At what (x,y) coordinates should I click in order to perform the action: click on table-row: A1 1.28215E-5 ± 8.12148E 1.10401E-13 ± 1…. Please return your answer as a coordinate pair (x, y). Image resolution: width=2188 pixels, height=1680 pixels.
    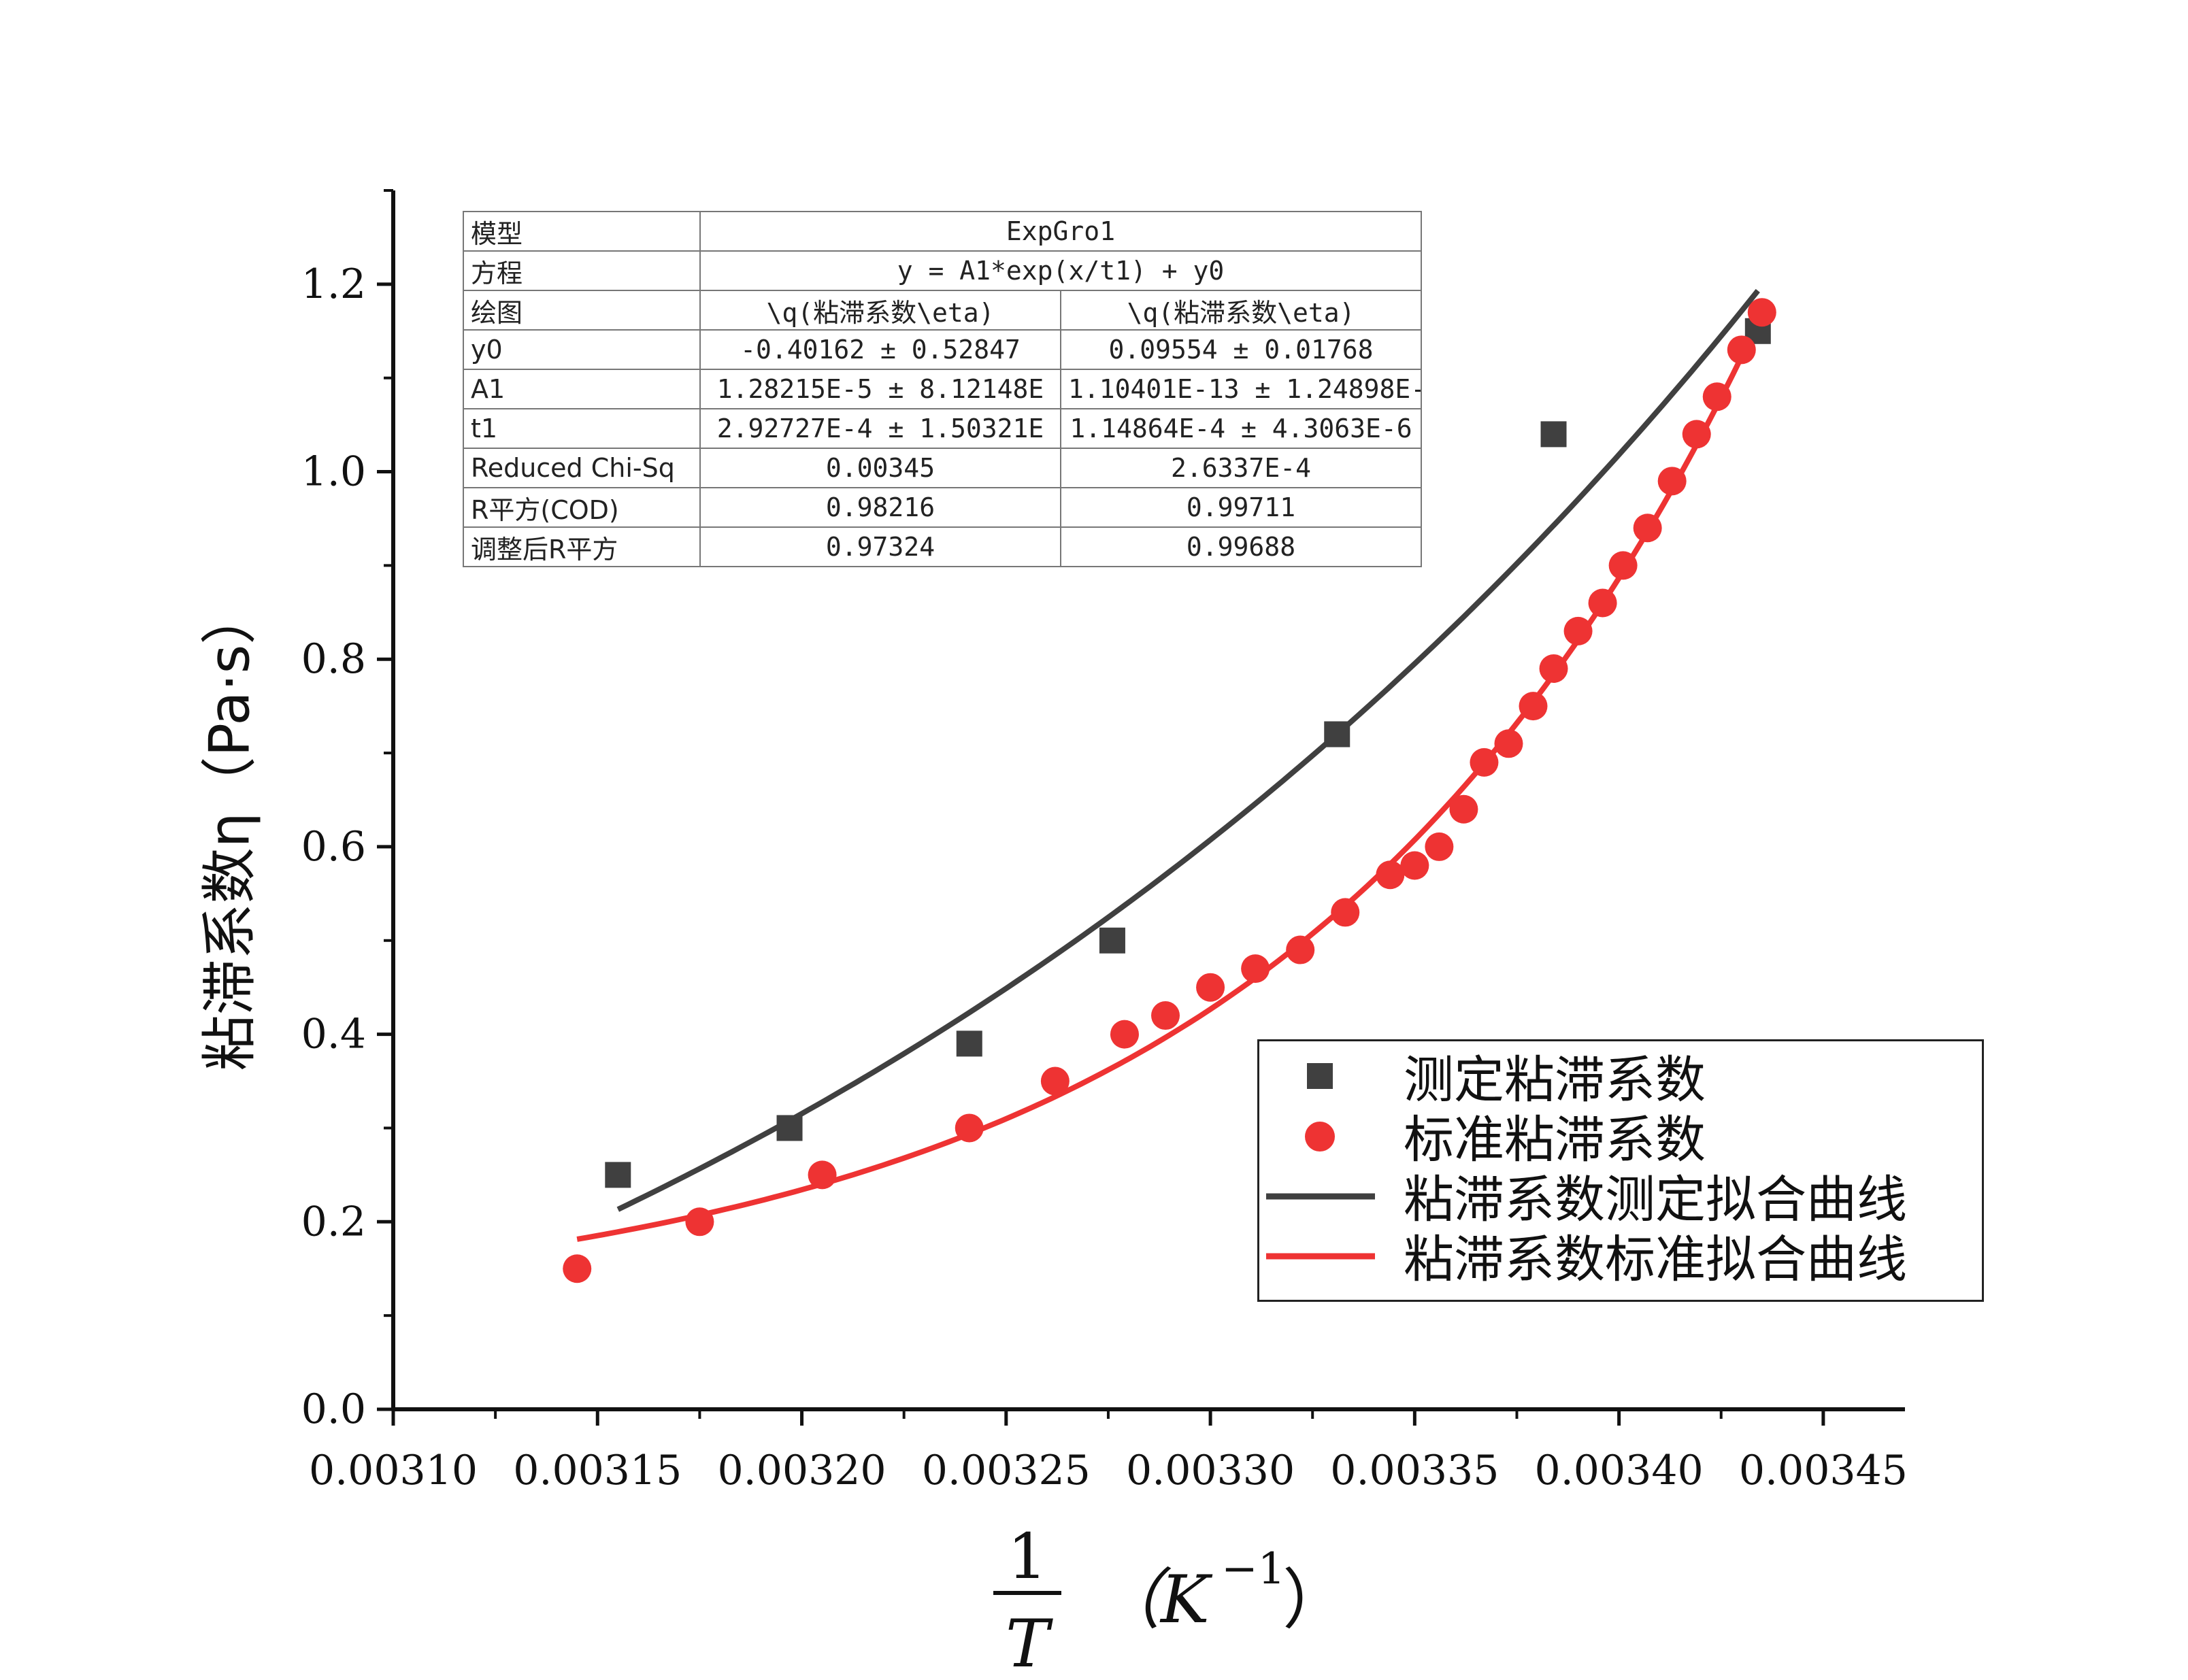
    Looking at the image, I should click on (942, 389).